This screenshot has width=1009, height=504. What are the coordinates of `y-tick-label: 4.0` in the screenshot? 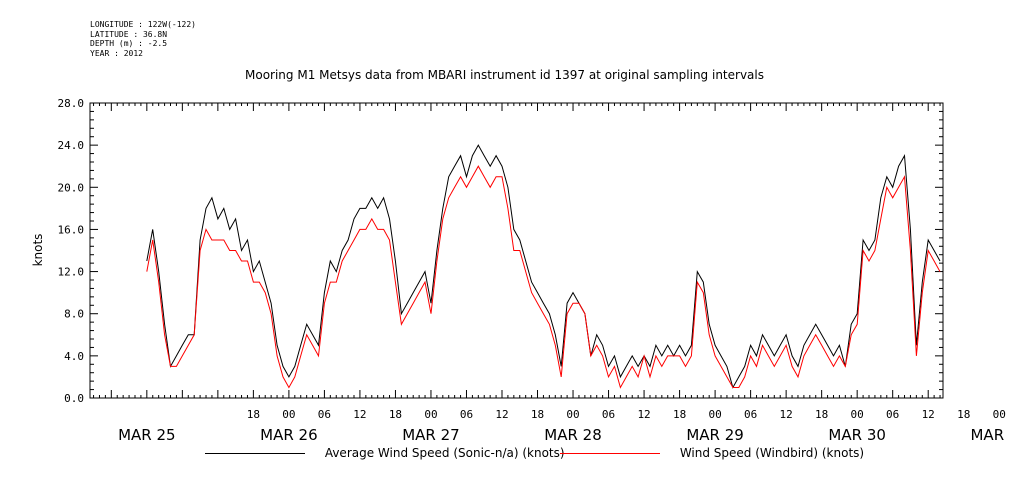 It's located at (74, 356).